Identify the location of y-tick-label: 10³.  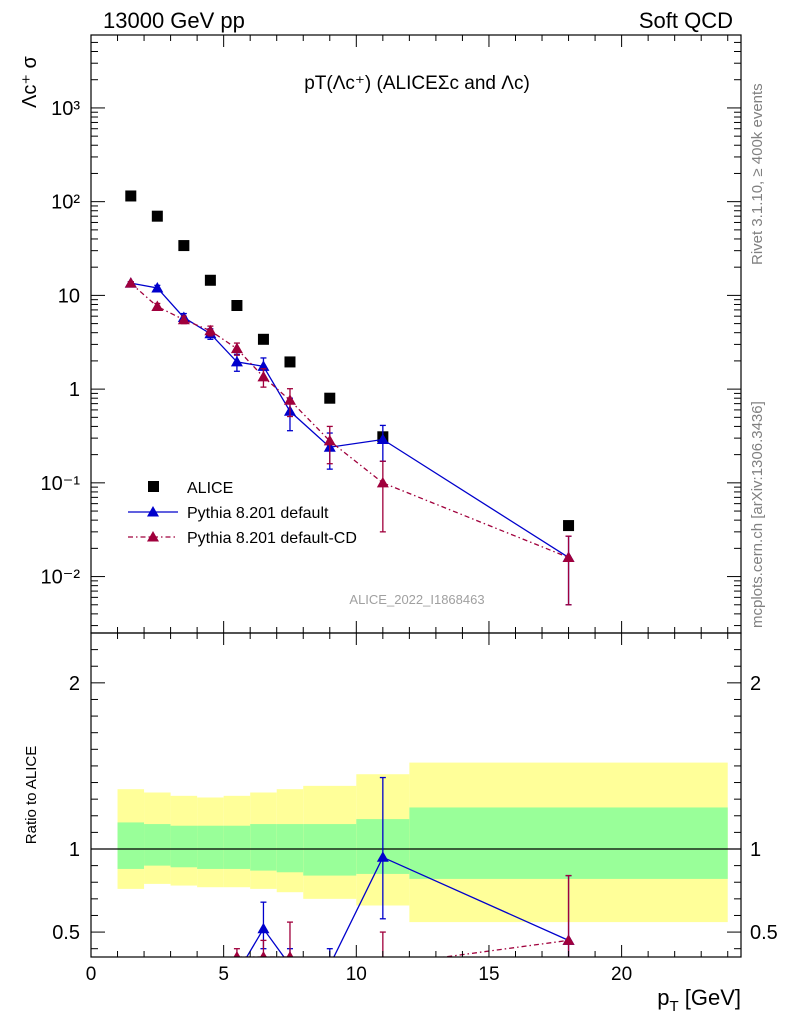
(65, 109).